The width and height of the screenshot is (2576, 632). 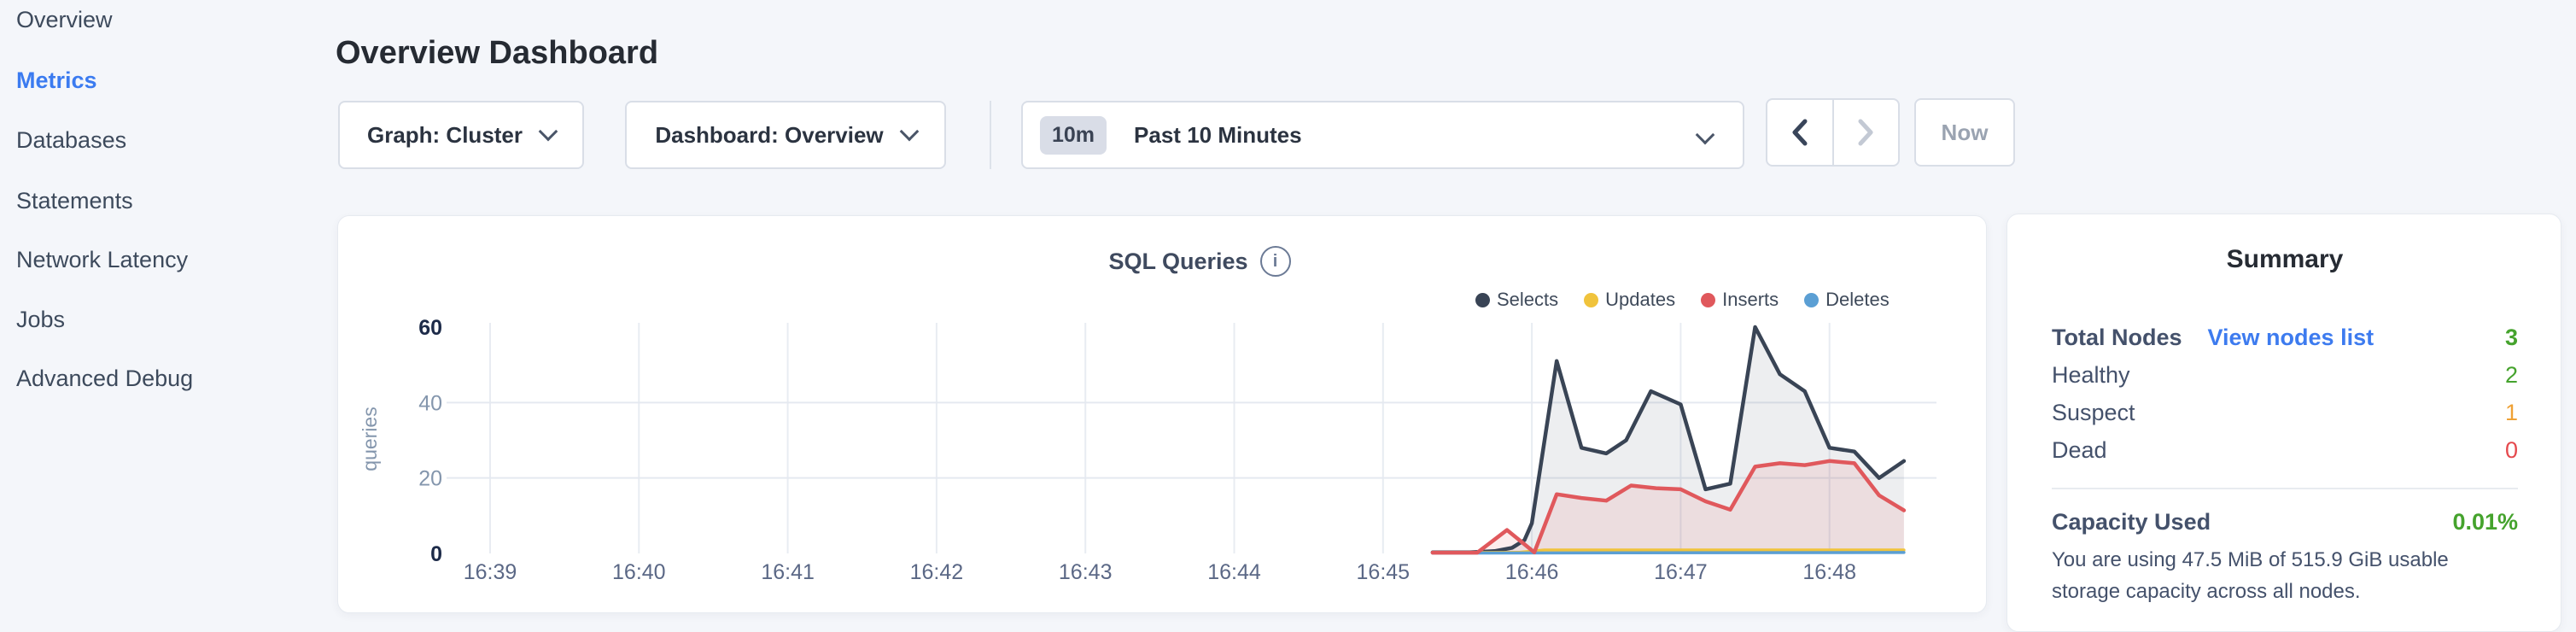 What do you see at coordinates (2511, 337) in the screenshot?
I see `total-nodes-value: 3` at bounding box center [2511, 337].